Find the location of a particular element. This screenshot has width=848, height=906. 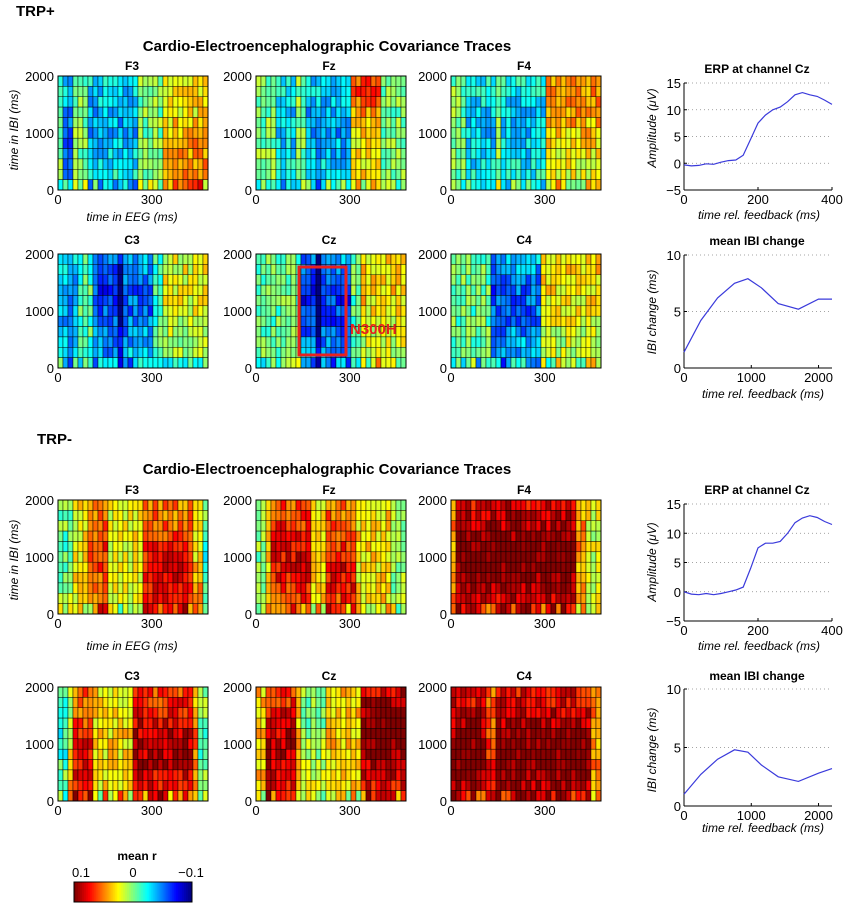

heatmap-xlabel-trp-plus: time in EEG (ms) is located at coordinates (131, 217).